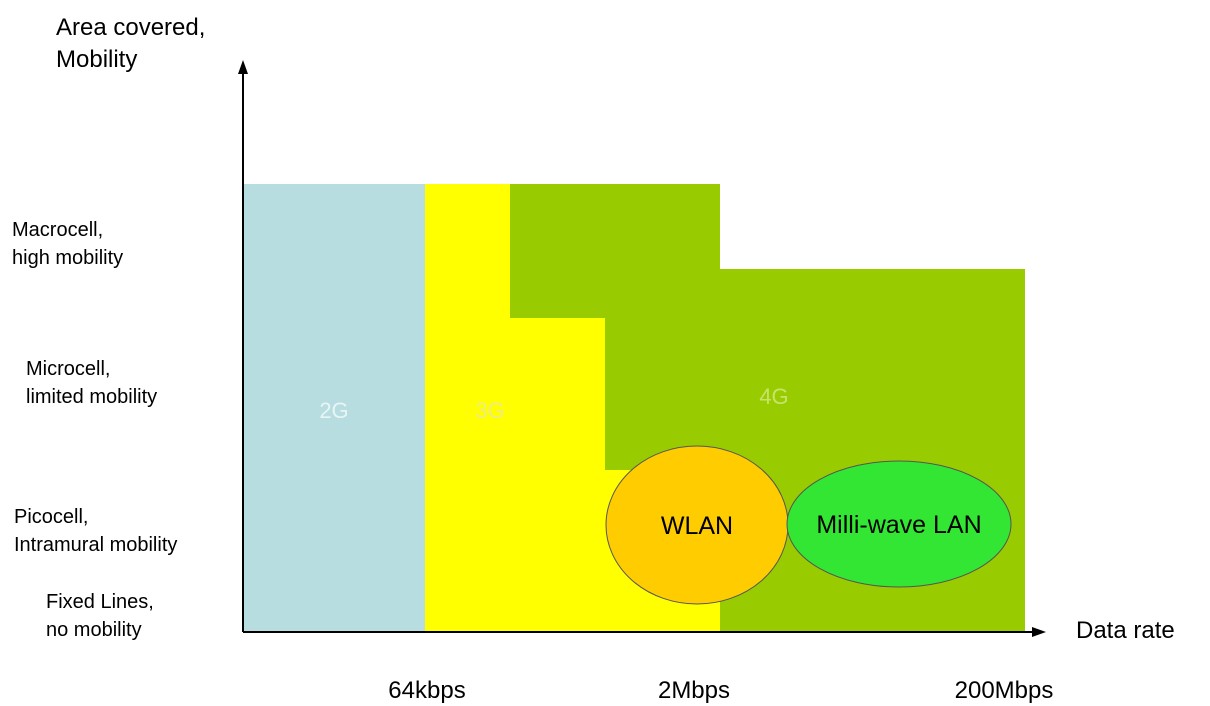 The height and width of the screenshot is (706, 1210). I want to click on y-axis-arrowhead, so click(243, 67).